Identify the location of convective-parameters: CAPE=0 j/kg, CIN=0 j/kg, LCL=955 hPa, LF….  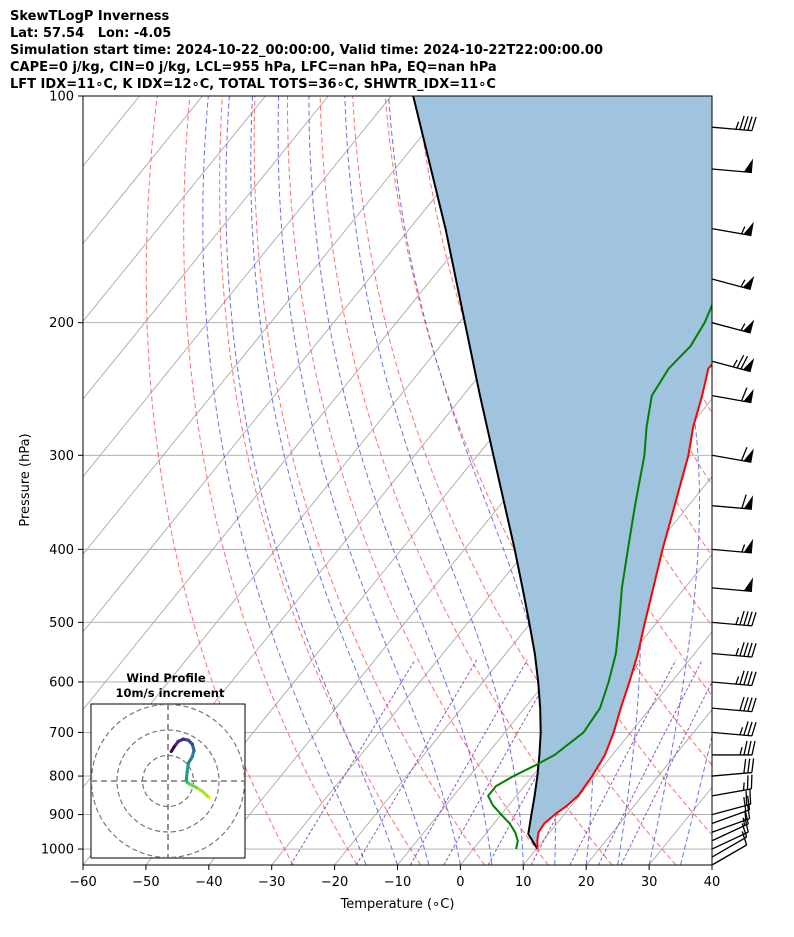
(253, 67).